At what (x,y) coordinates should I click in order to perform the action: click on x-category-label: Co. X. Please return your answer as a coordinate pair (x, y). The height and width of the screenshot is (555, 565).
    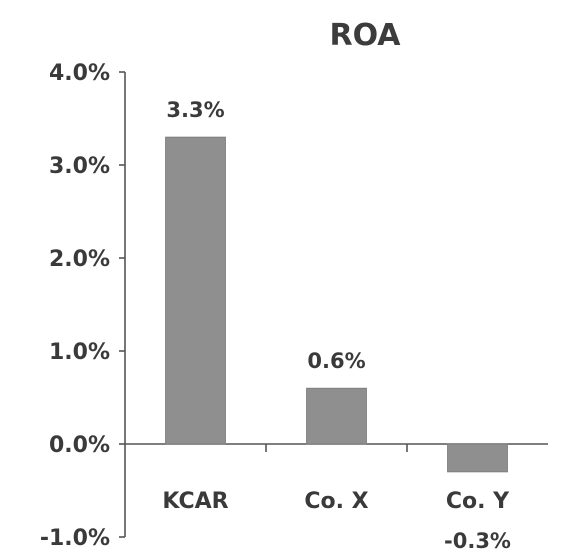
    Looking at the image, I should click on (336, 501).